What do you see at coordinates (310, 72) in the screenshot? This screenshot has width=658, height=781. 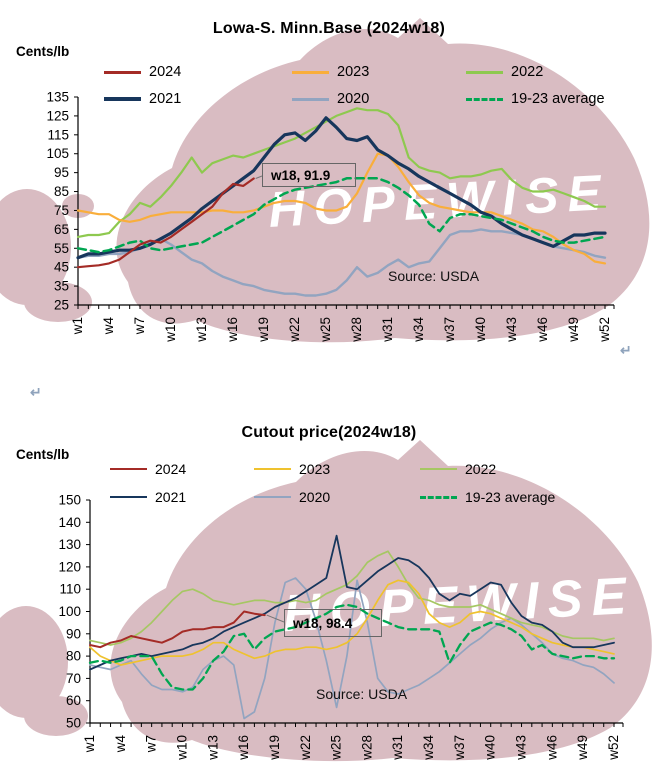 I see `legend-swatch-2023` at bounding box center [310, 72].